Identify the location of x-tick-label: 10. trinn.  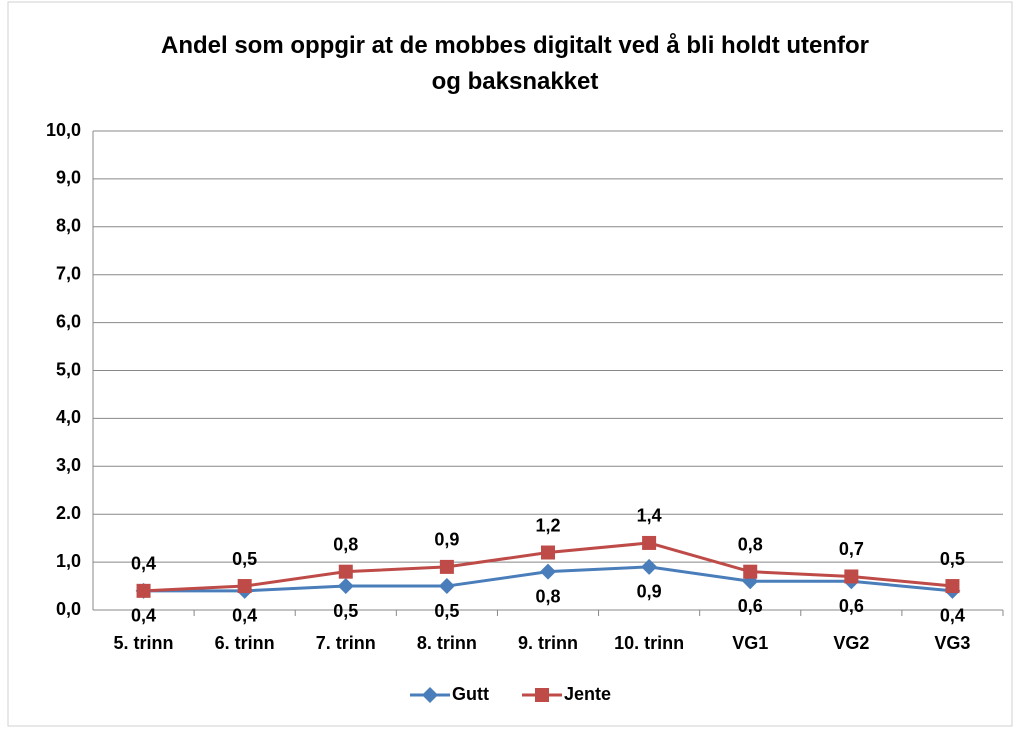
(649, 643).